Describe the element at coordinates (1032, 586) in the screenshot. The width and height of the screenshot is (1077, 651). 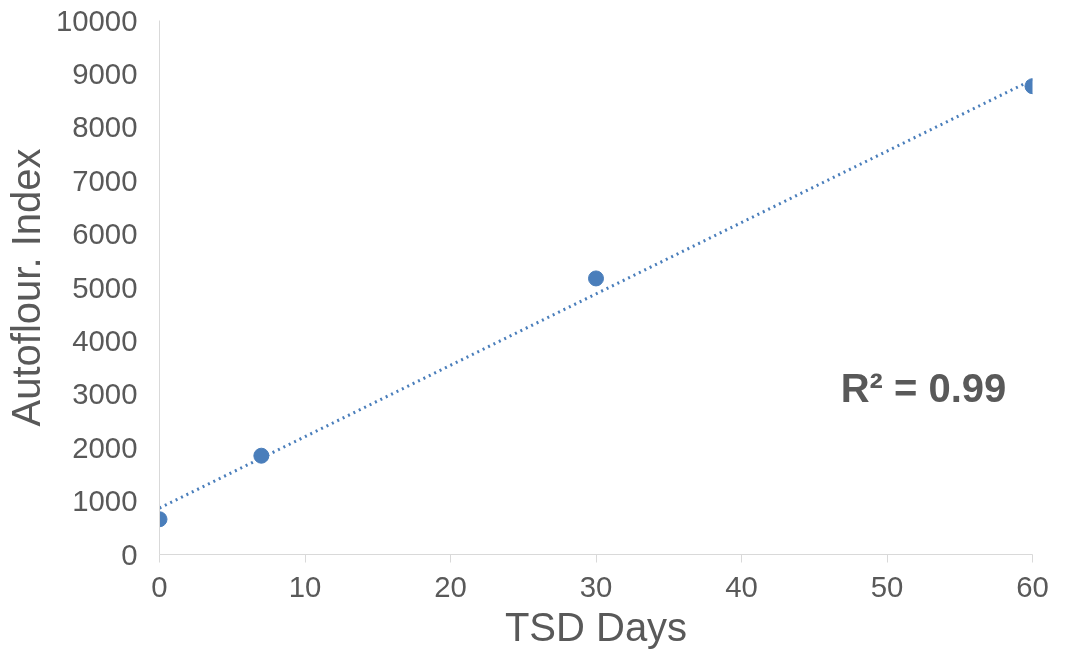
I see `x-tick-label: 60` at that location.